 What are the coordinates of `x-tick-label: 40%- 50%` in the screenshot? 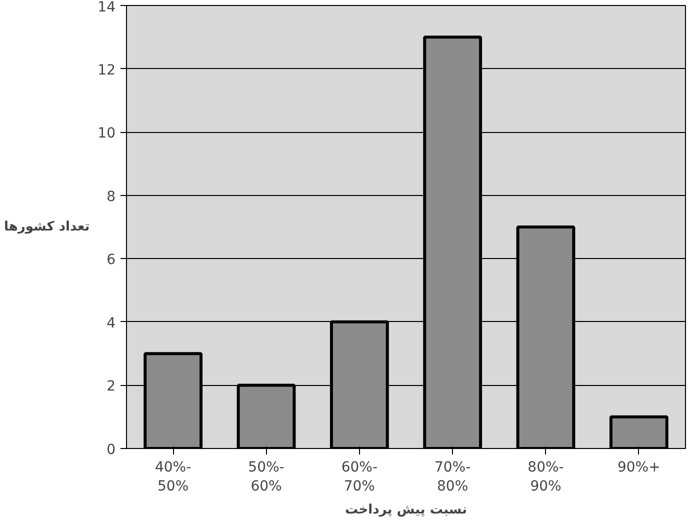 It's located at (173, 477).